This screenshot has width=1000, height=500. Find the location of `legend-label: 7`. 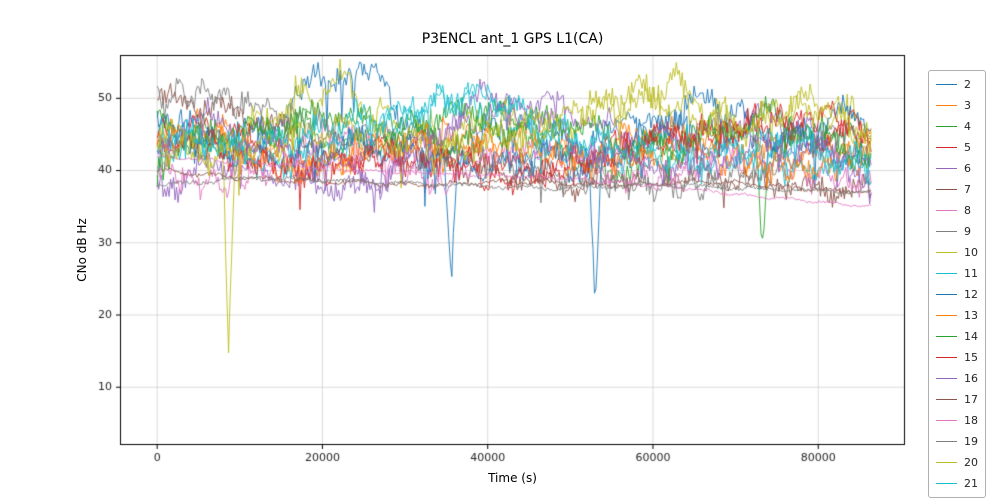

legend-label: 7 is located at coordinates (967, 189).